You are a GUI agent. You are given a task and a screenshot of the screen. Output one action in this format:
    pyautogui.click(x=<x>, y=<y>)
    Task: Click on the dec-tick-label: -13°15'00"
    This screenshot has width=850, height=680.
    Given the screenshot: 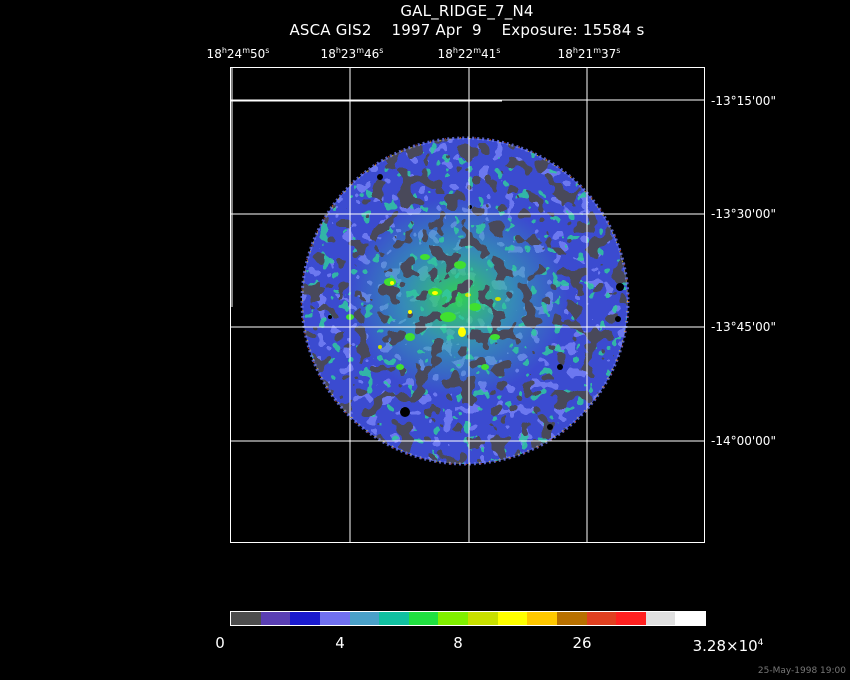 What is the action you would take?
    pyautogui.click(x=743, y=101)
    